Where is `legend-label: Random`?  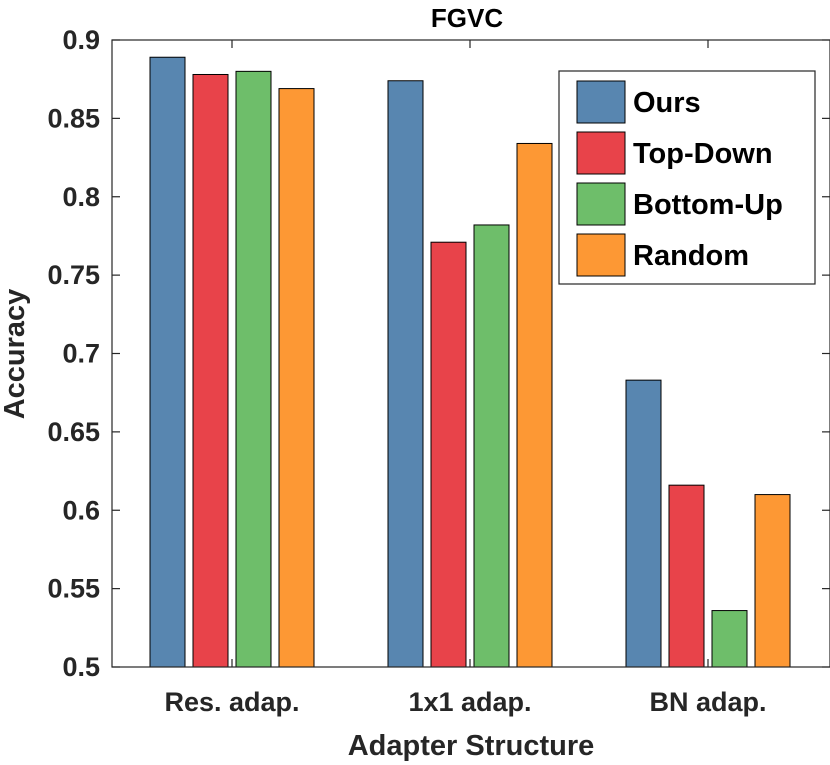
legend-label: Random is located at coordinates (691, 256).